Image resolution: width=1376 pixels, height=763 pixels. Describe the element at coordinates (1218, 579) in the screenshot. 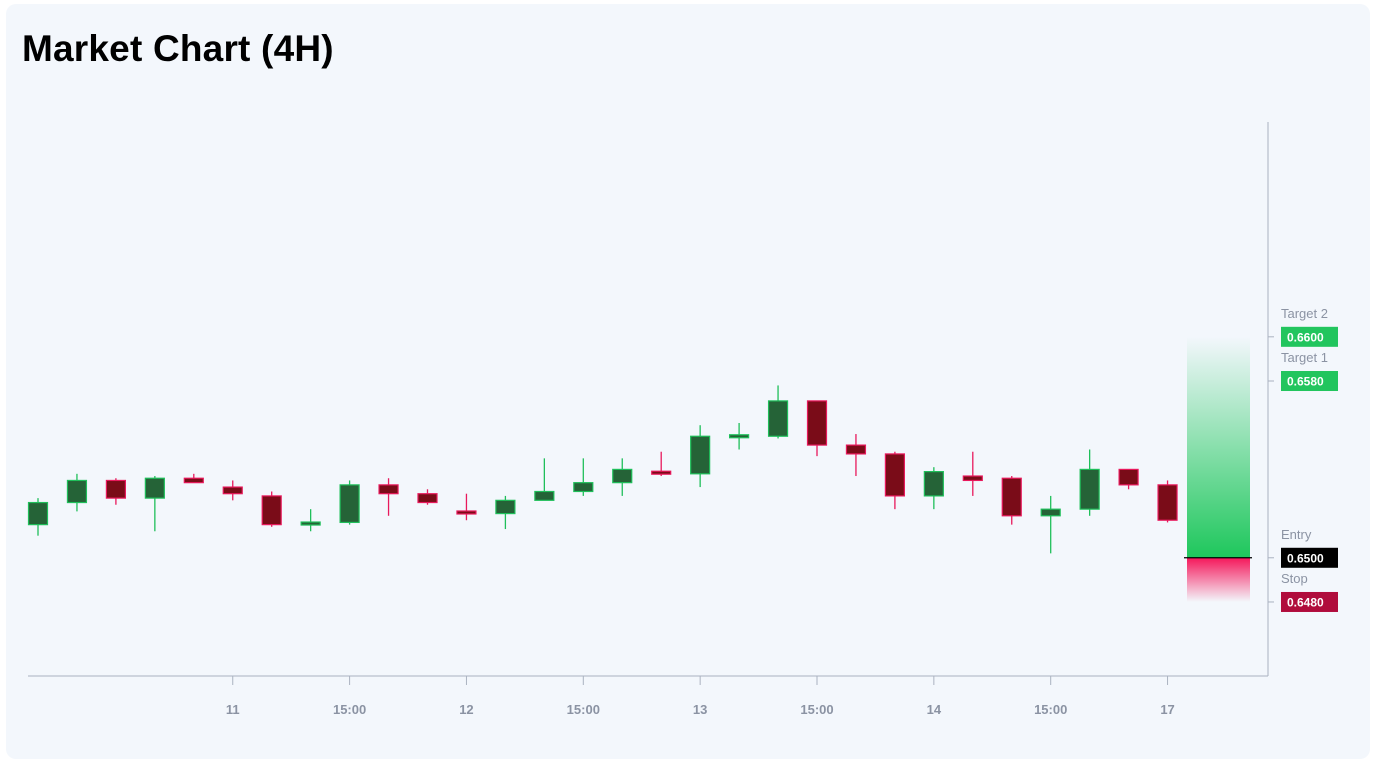

I see `risk-zone` at that location.